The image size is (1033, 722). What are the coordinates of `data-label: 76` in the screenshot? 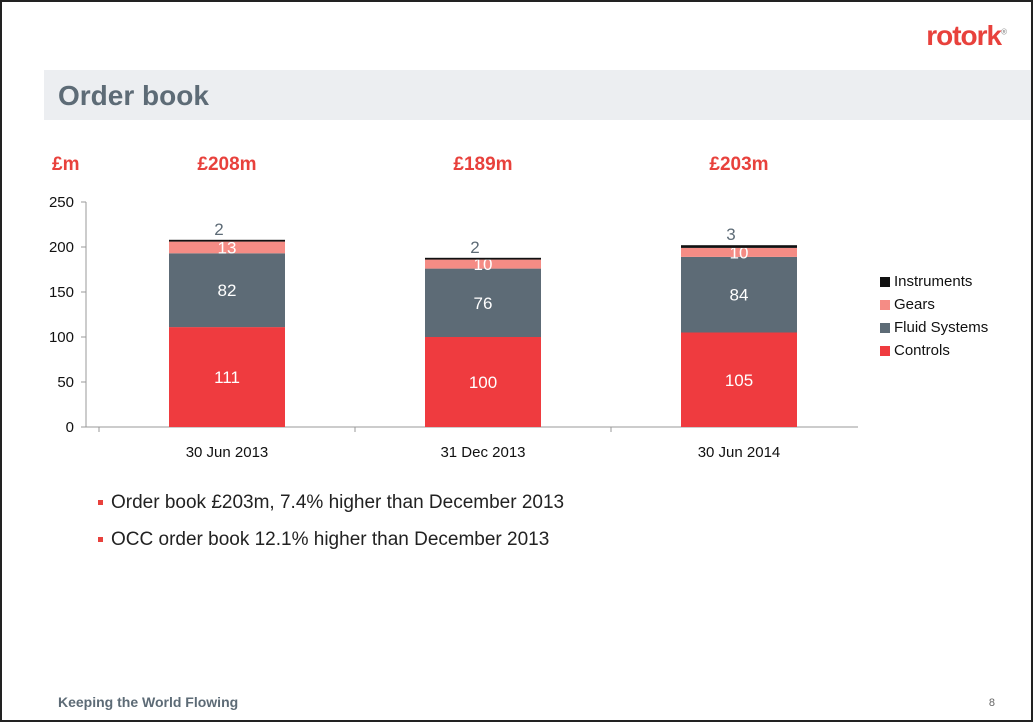 It's located at (483, 303).